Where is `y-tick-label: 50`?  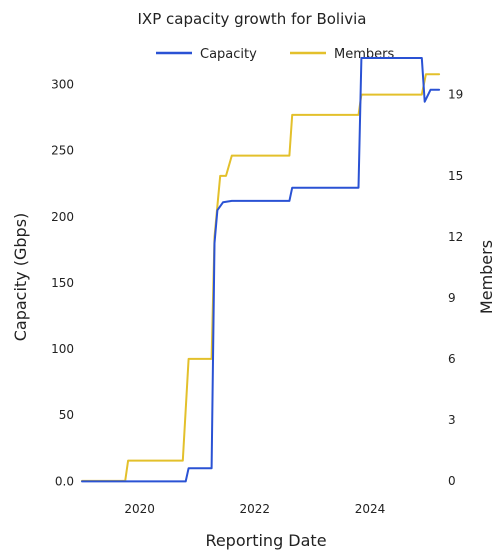 y-tick-label: 50 is located at coordinates (66, 415).